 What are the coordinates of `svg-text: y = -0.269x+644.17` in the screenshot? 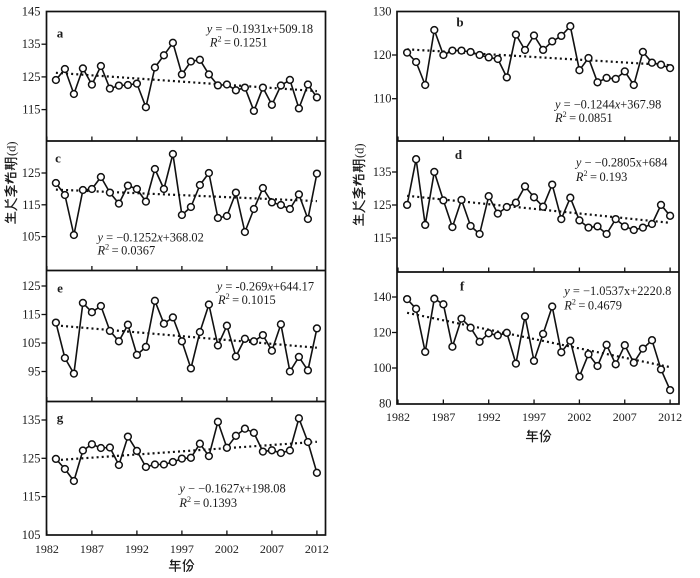 It's located at (264, 287).